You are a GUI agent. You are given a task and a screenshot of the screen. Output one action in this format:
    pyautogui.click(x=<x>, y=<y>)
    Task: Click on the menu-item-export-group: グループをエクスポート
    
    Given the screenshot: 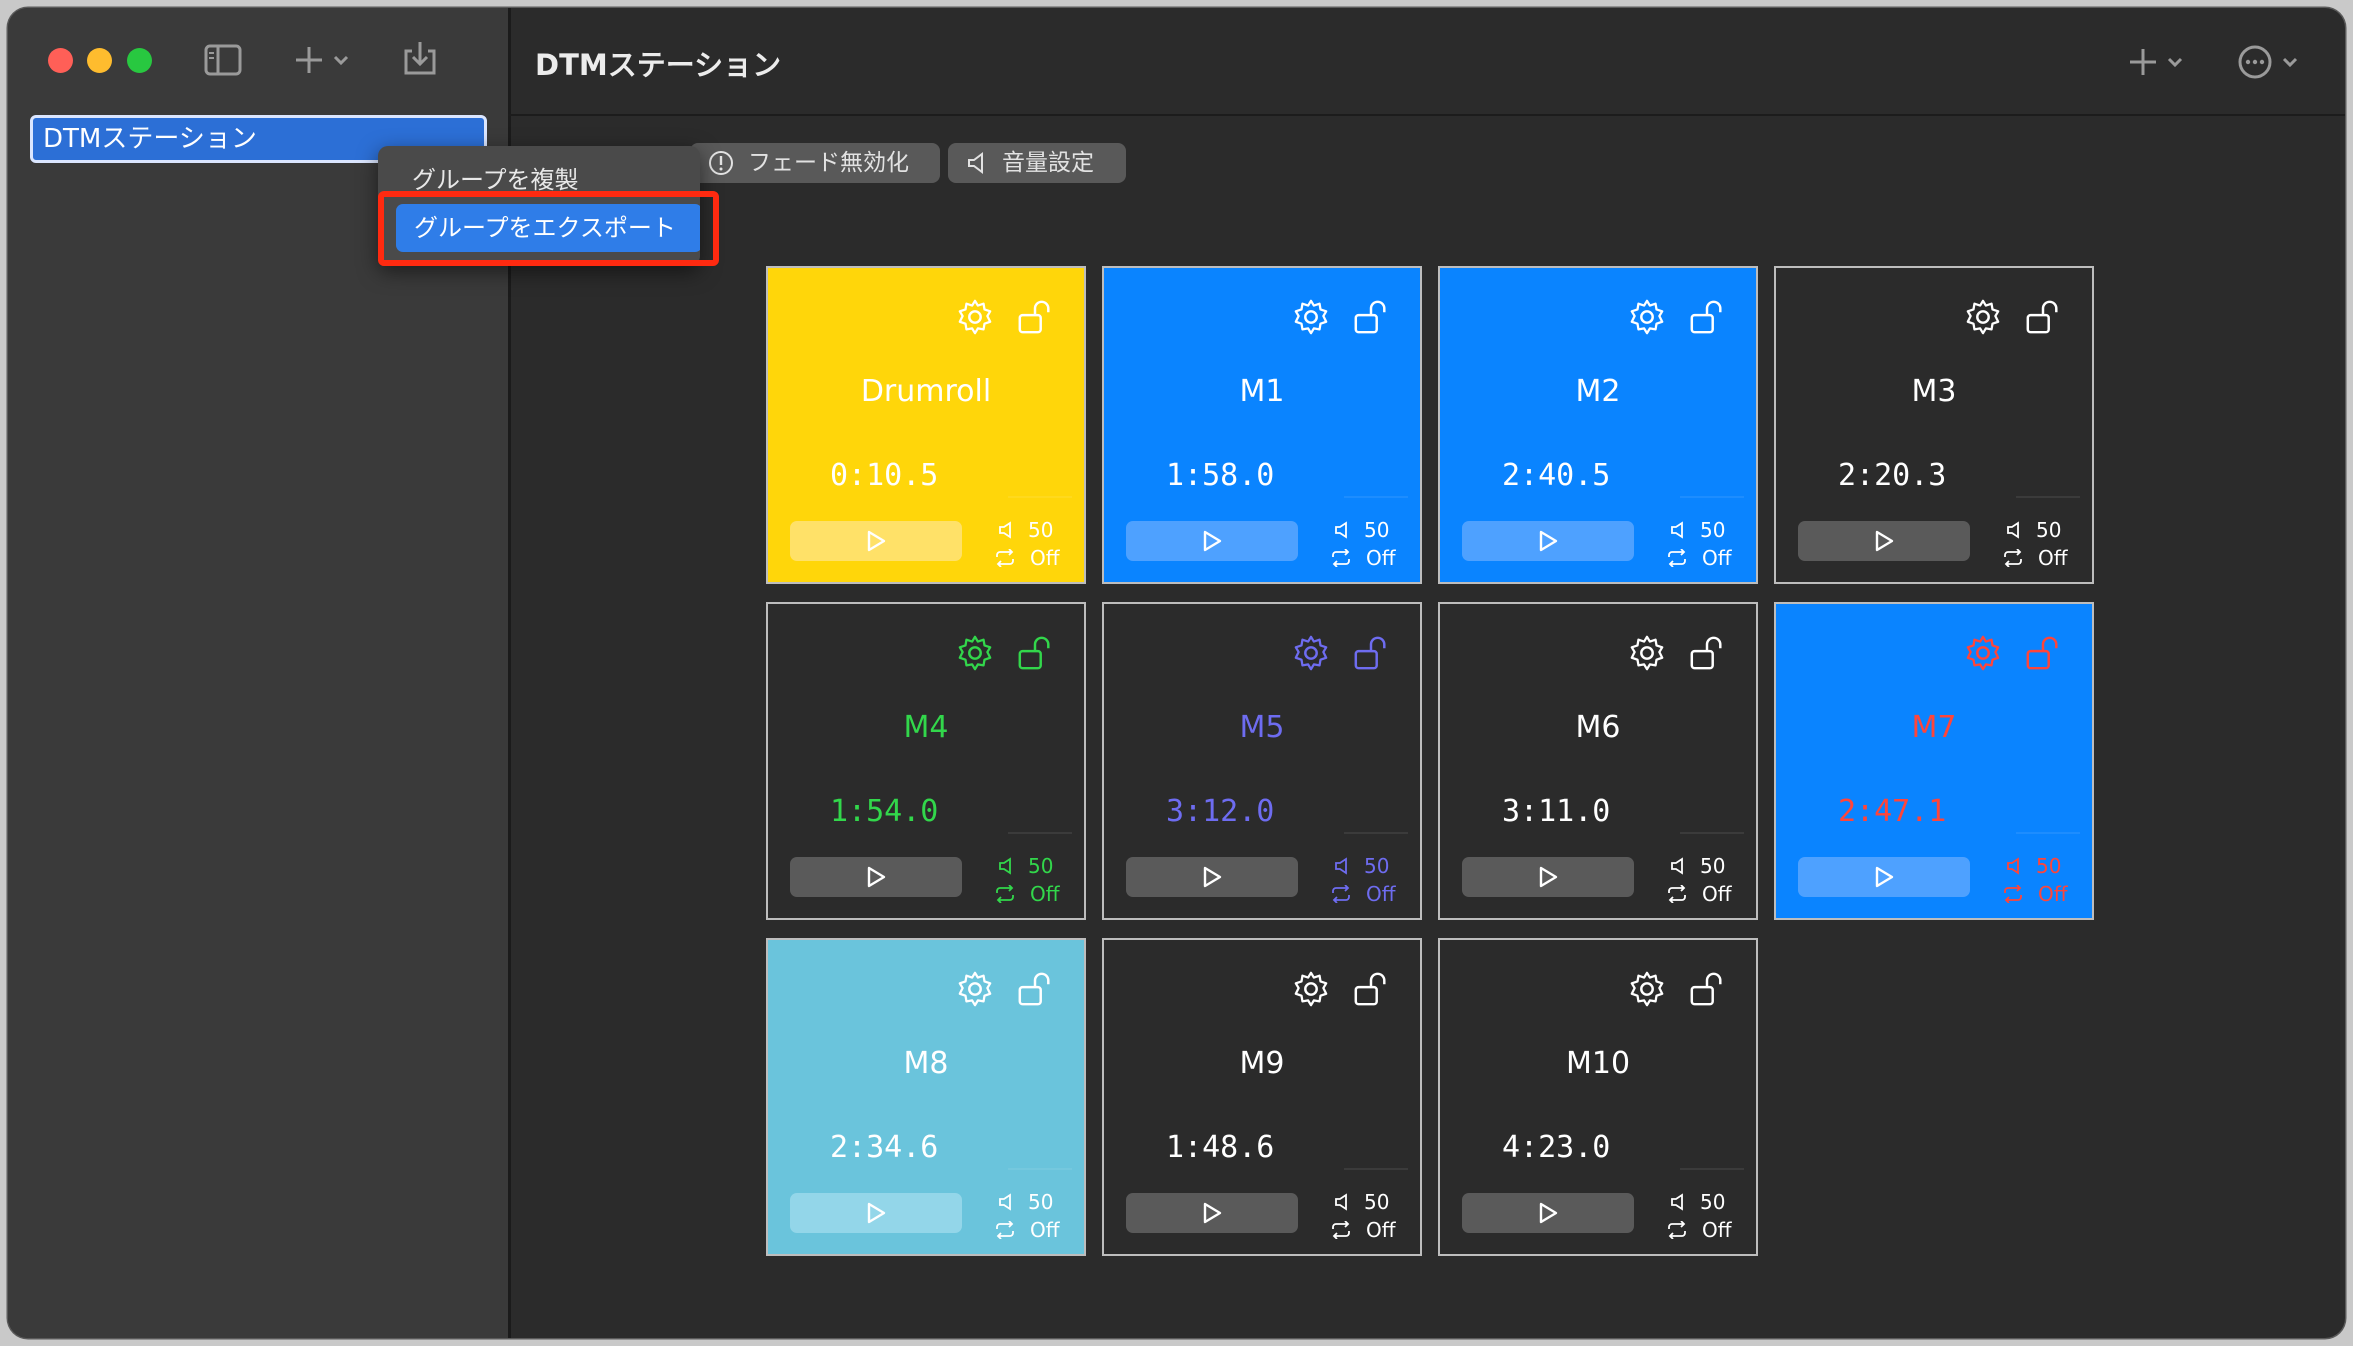 What is the action you would take?
    pyautogui.click(x=548, y=228)
    